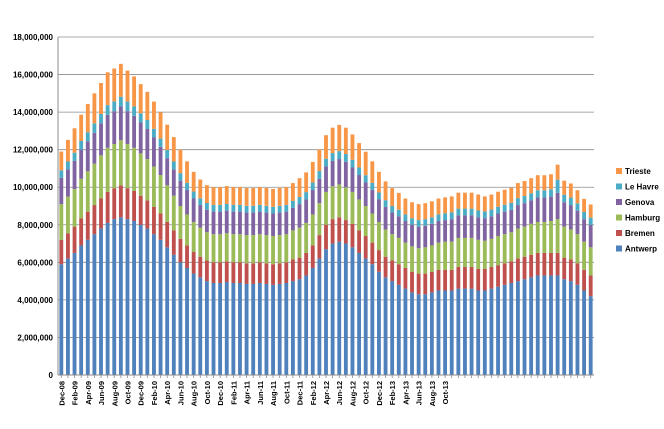  I want to click on x-tick-label: Jun-13, so click(419, 393).